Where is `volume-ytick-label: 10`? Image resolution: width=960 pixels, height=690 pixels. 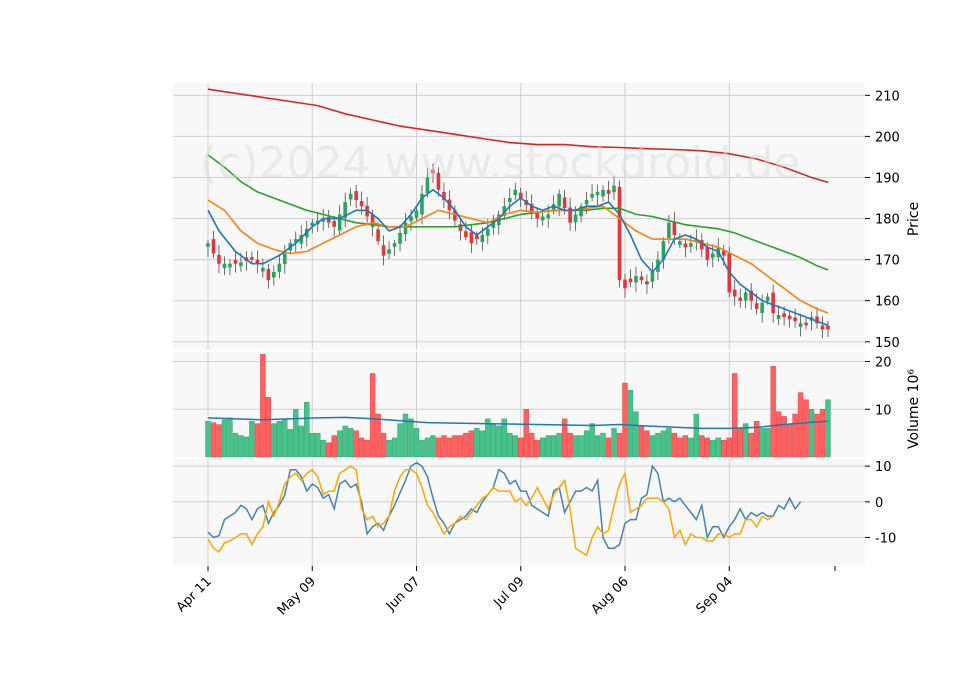
volume-ytick-label: 10 is located at coordinates (883, 410).